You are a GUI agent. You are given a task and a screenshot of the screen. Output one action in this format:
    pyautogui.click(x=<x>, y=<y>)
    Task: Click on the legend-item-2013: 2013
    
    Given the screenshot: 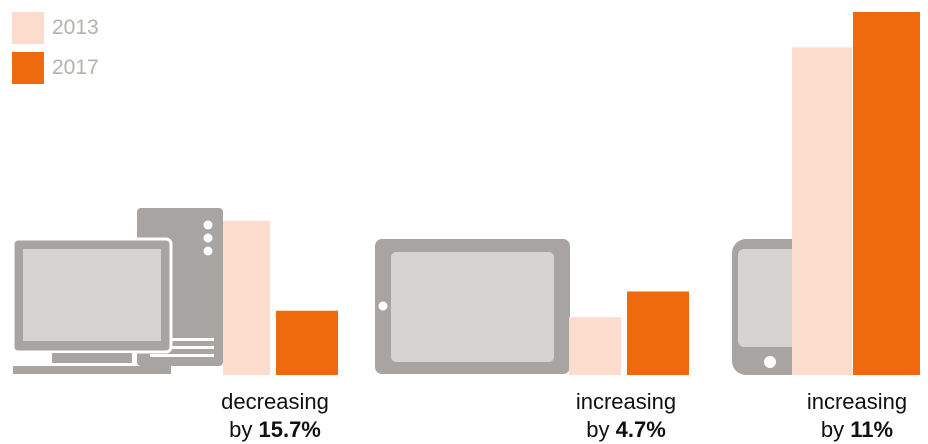 What is the action you would take?
    pyautogui.click(x=55, y=28)
    